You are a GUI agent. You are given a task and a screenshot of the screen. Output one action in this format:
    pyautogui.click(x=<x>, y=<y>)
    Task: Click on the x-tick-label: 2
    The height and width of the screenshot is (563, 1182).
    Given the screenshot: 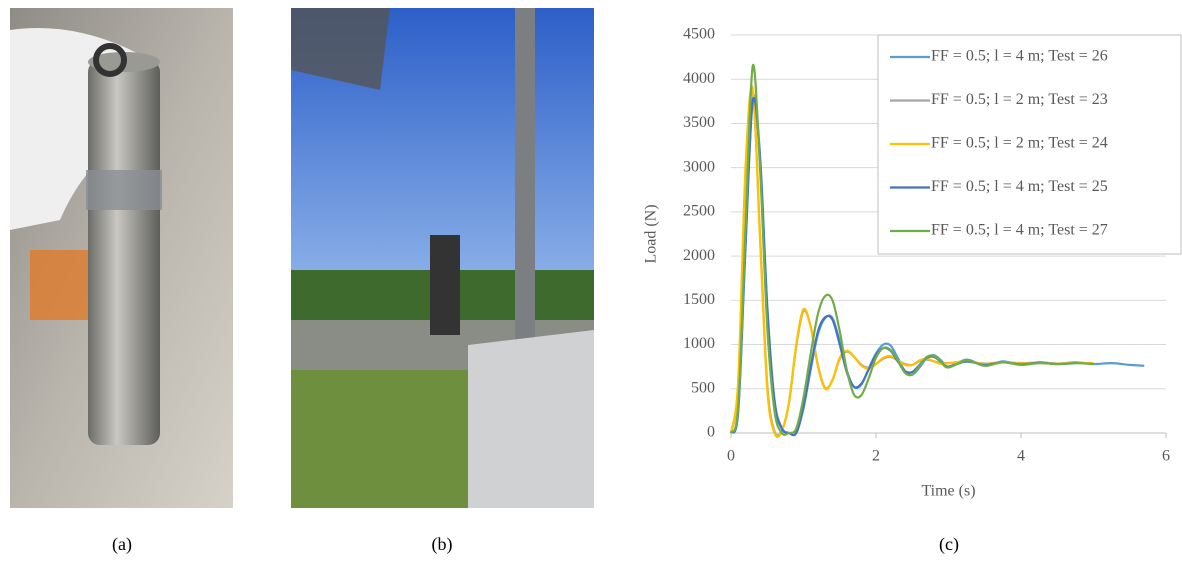 What is the action you would take?
    pyautogui.click(x=876, y=456)
    